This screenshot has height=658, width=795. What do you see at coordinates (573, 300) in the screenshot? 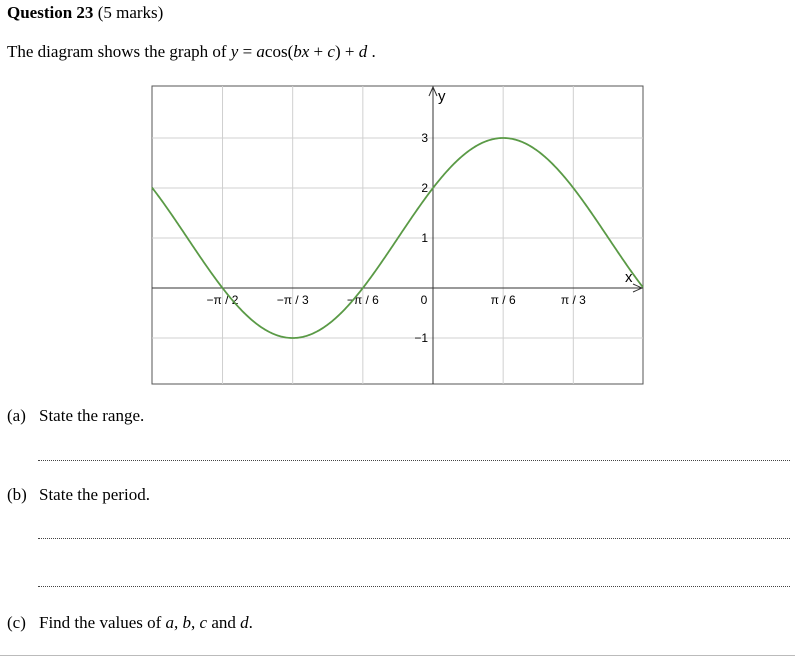
I see `x-tick-label: π / 3` at bounding box center [573, 300].